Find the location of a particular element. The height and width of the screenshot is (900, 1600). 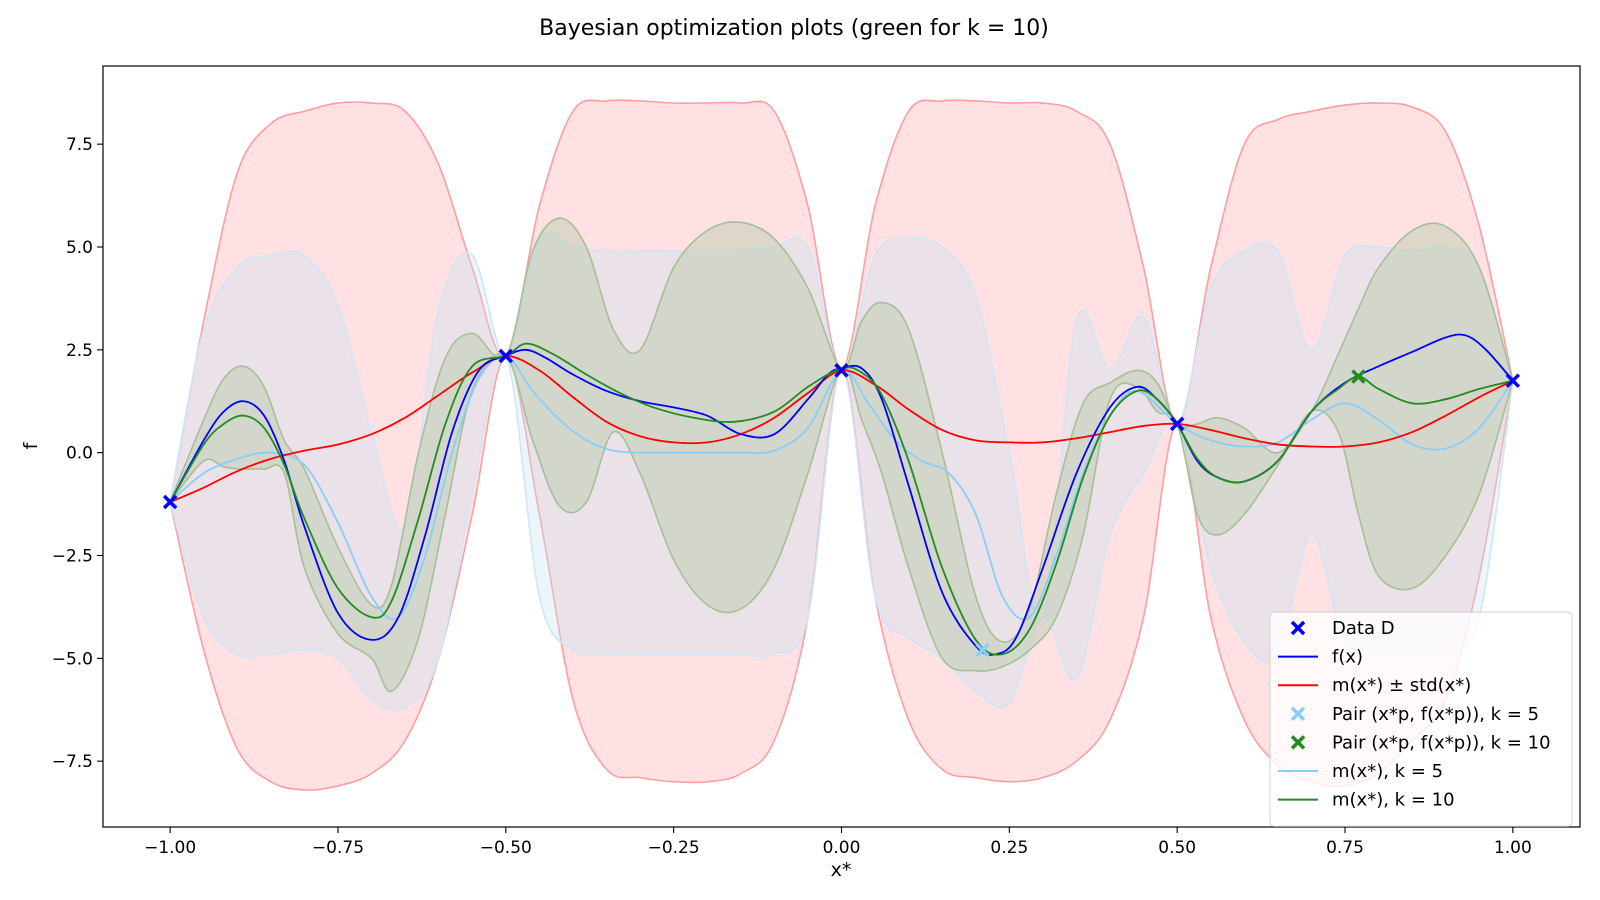

x-tick-label: −0.75 is located at coordinates (338, 848).